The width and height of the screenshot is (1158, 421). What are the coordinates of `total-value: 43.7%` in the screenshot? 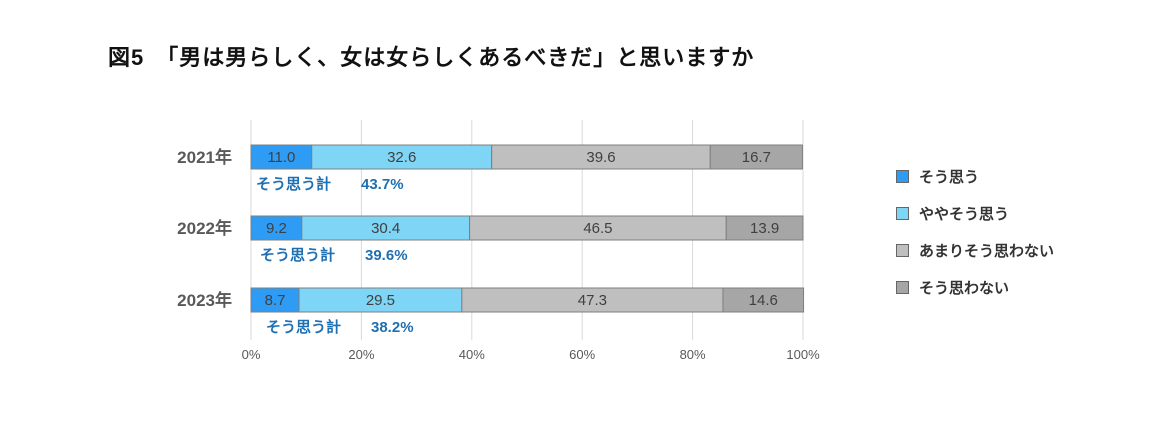 It's located at (382, 184).